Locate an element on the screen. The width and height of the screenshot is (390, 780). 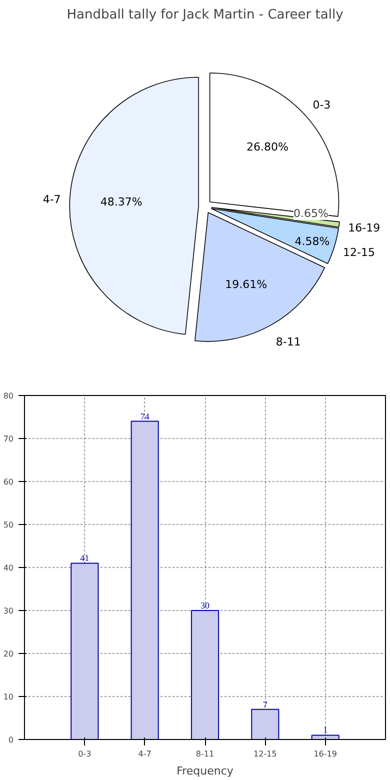
x-tick-label: 12-15 is located at coordinates (265, 754).